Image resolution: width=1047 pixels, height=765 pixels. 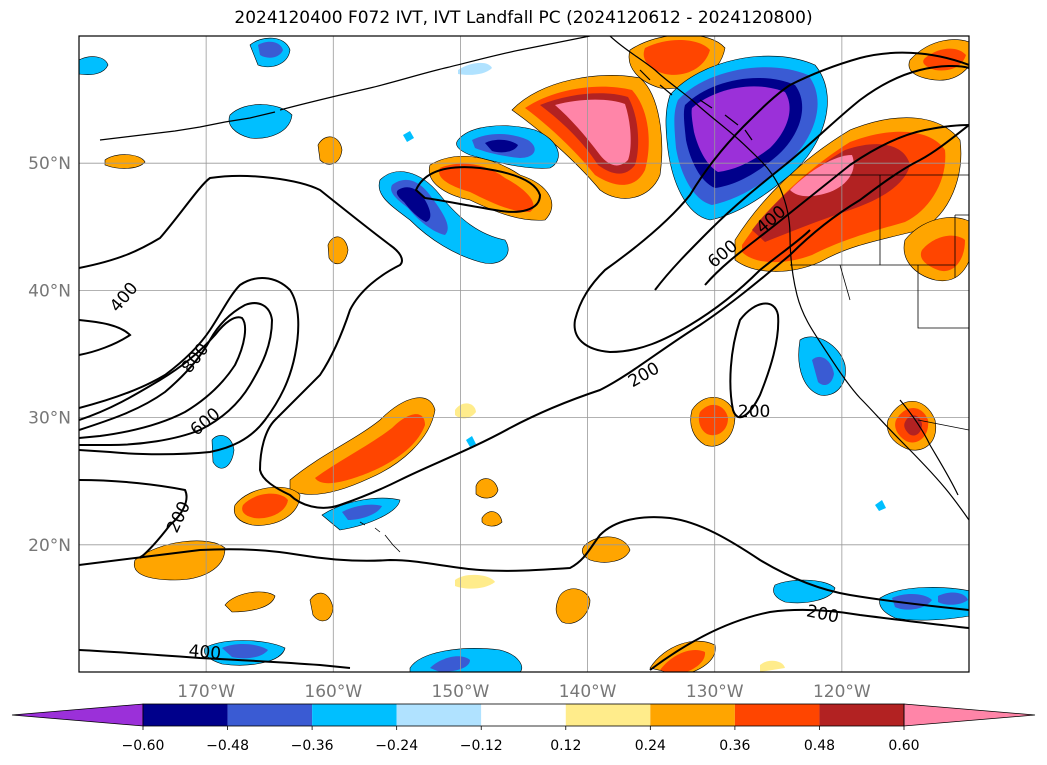 I want to click on colorbar-tick-label: 0.24, so click(x=650, y=746).